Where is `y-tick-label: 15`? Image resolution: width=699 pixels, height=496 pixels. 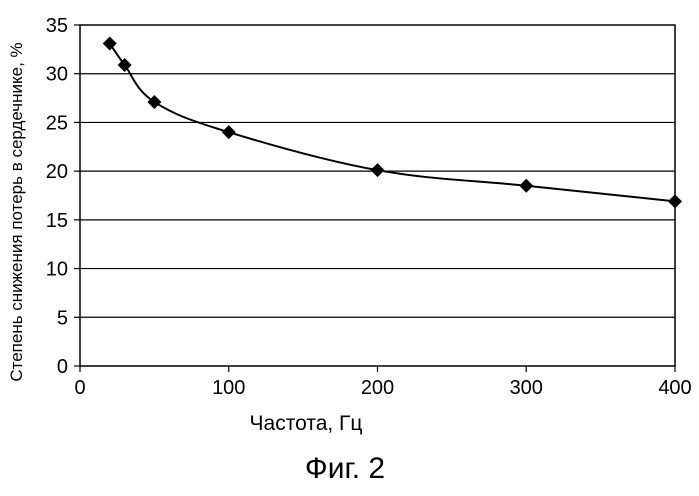
y-tick-label: 15 is located at coordinates (57, 221).